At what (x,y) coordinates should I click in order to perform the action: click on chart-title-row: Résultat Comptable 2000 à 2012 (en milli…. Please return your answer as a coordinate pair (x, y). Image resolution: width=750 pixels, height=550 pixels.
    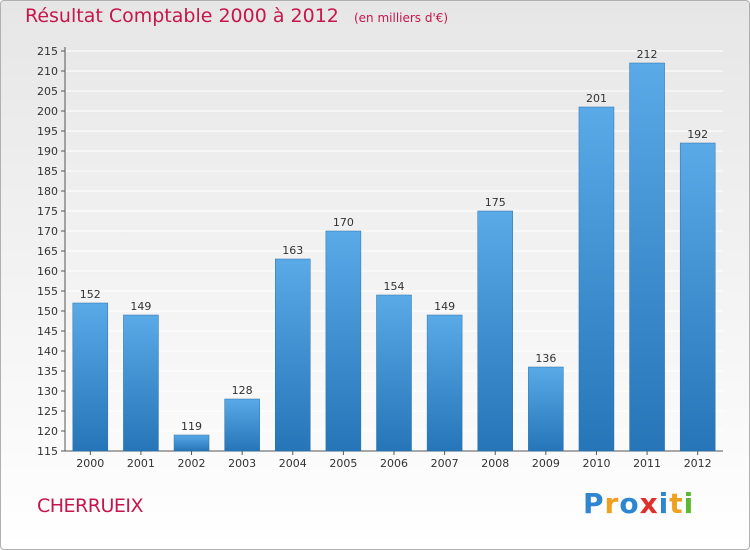
    Looking at the image, I should click on (236, 16).